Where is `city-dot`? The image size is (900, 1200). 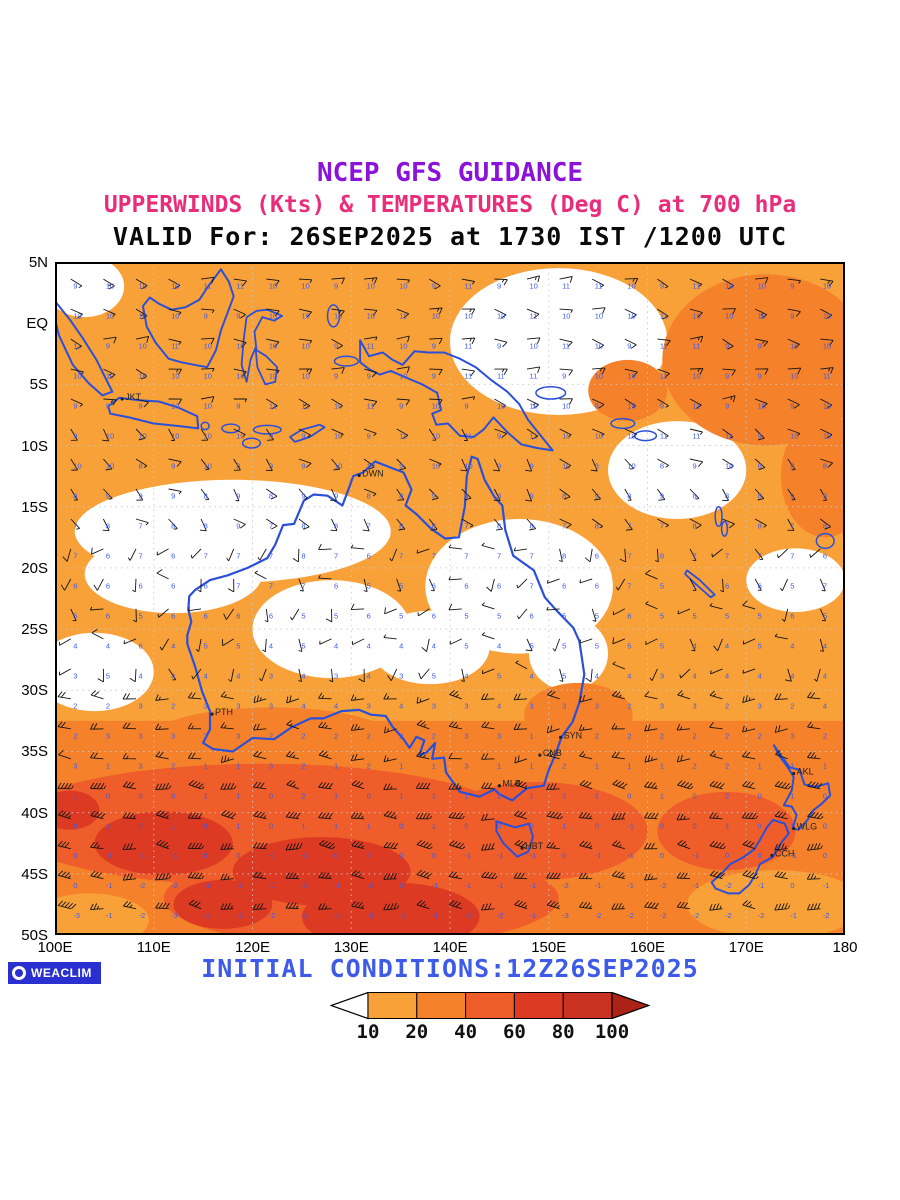
city-dot is located at coordinates (794, 828).